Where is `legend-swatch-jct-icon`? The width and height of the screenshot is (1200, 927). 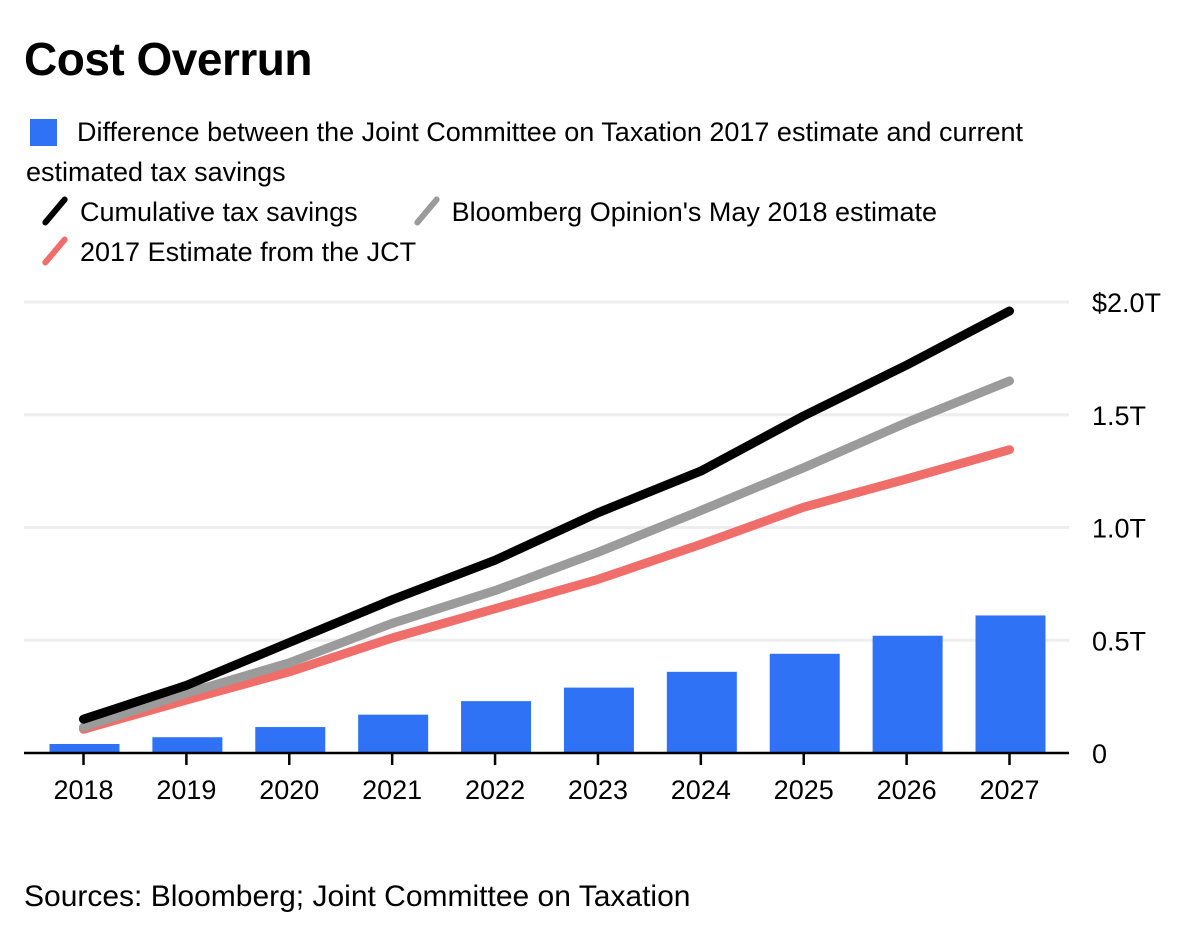 legend-swatch-jct-icon is located at coordinates (56, 252).